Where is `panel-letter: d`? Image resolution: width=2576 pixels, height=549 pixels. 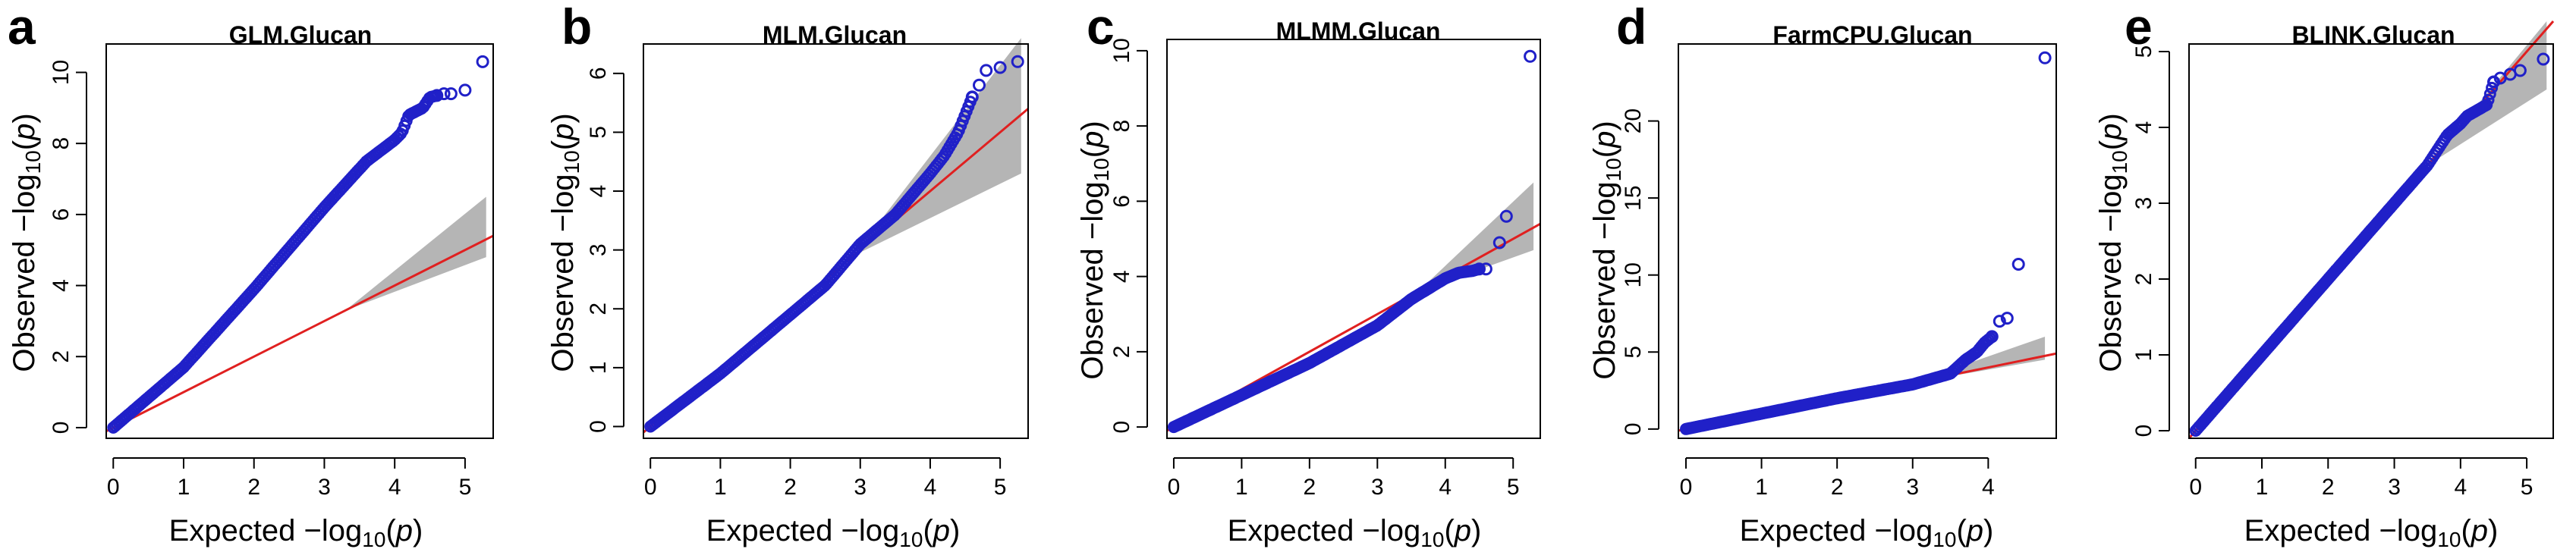
panel-letter: d is located at coordinates (1631, 28).